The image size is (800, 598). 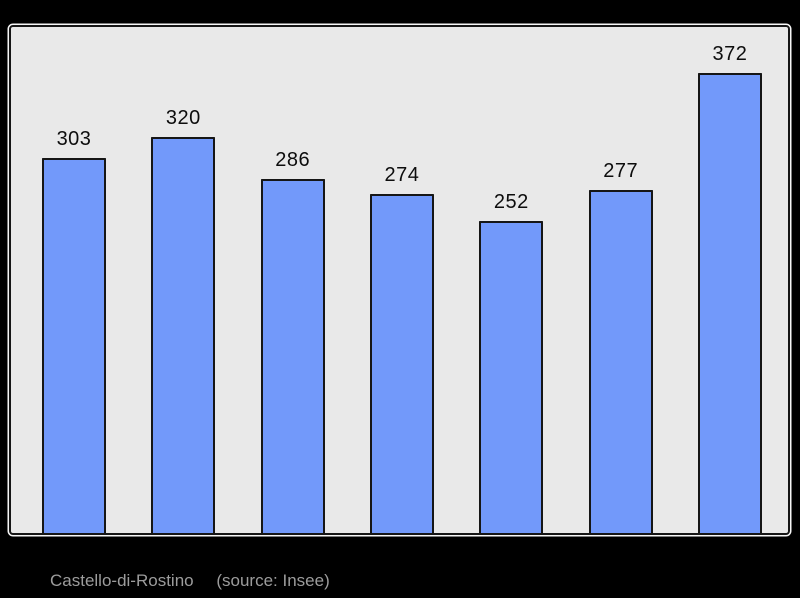 I want to click on bar-value-label: 274, so click(x=402, y=175).